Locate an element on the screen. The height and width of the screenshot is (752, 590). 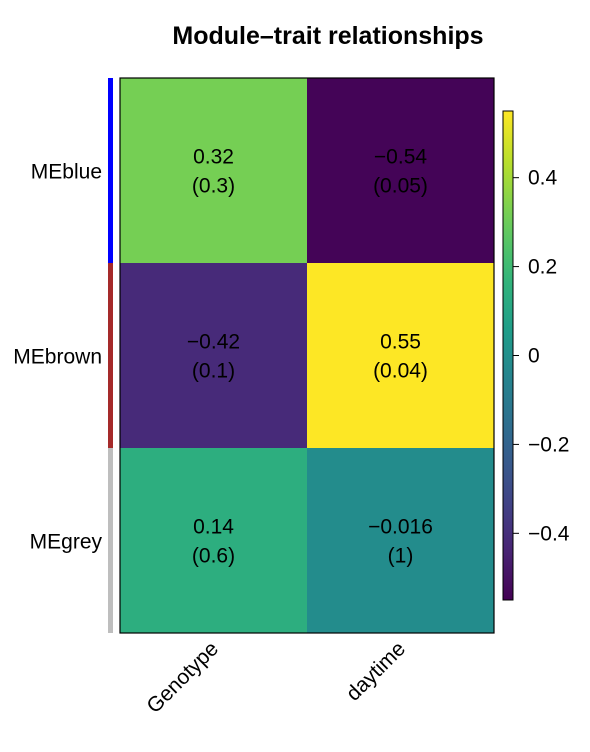
heatmap-cell: 0.14 (0.6) is located at coordinates (214, 541).